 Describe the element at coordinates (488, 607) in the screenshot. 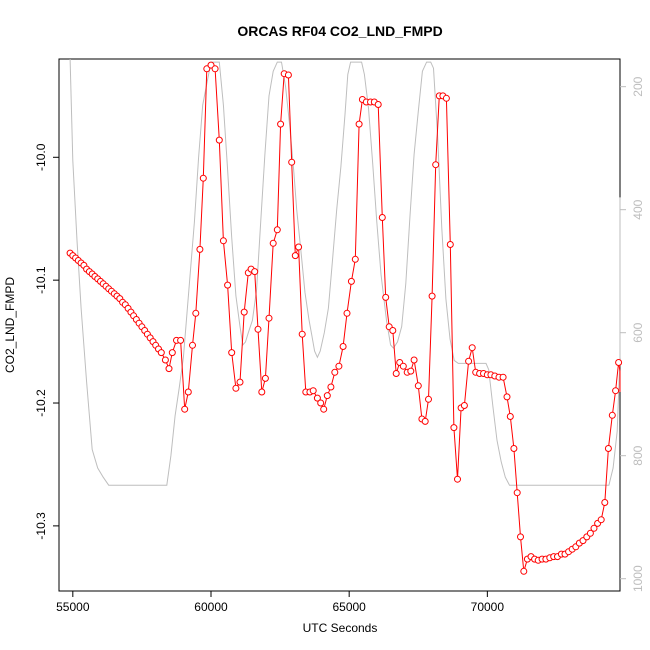

I see `x-tick-label: 70000` at that location.